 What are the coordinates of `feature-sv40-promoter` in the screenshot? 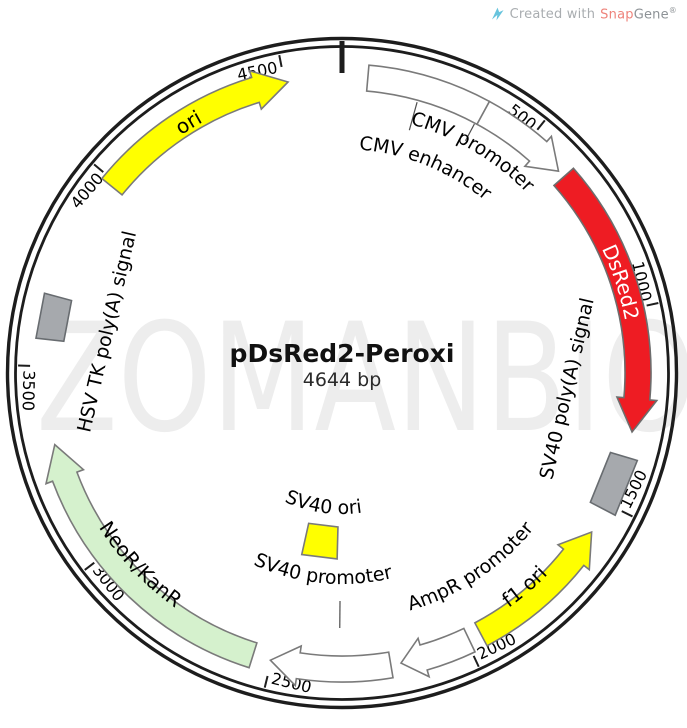 It's located at (331, 666).